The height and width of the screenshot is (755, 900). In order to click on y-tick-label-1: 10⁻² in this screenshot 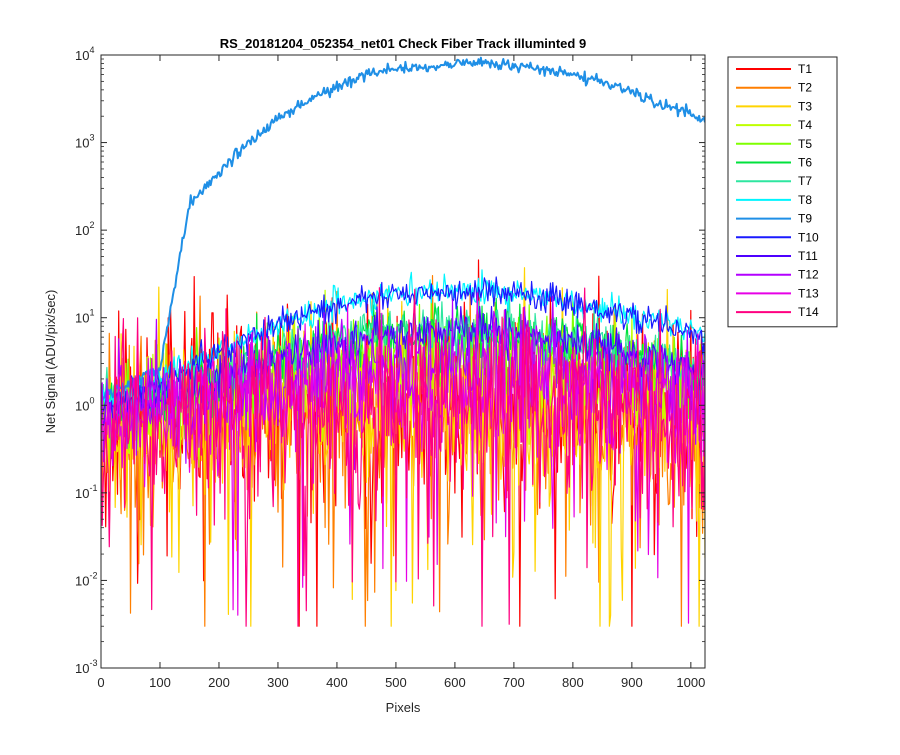, I will do `click(86, 579)`.